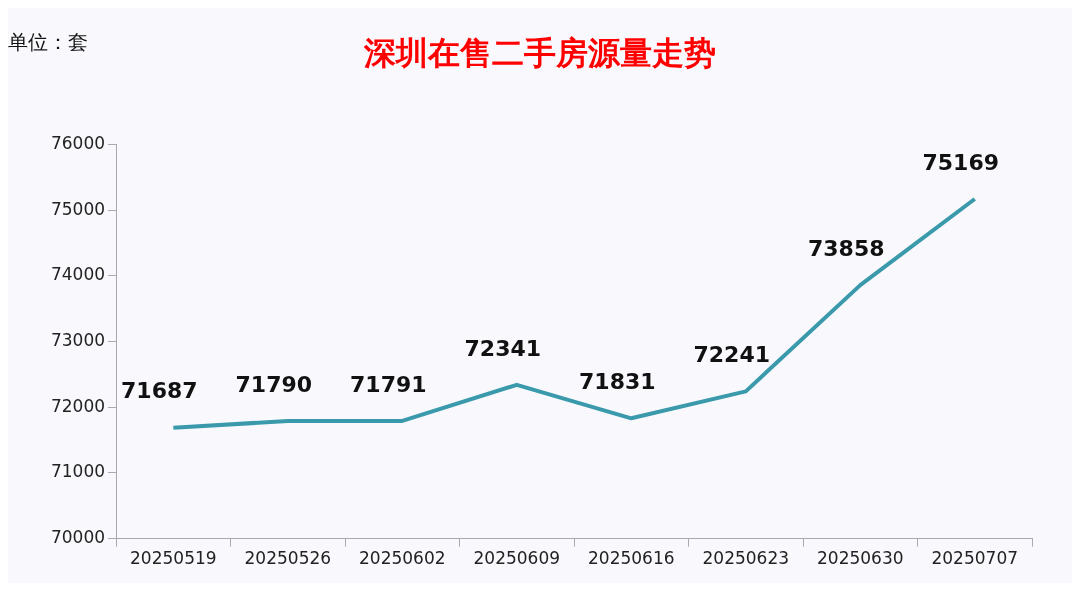 The height and width of the screenshot is (591, 1080). Describe the element at coordinates (78, 274) in the screenshot. I see `y-tick-label: 74000` at that location.